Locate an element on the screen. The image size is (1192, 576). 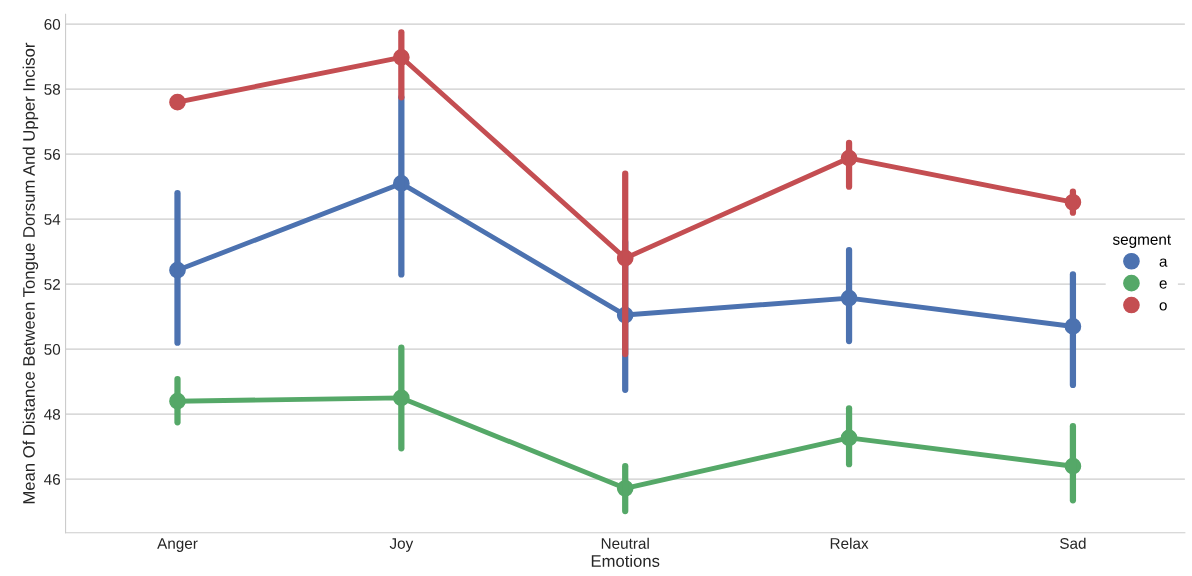
legend-label: a is located at coordinates (1163, 262).